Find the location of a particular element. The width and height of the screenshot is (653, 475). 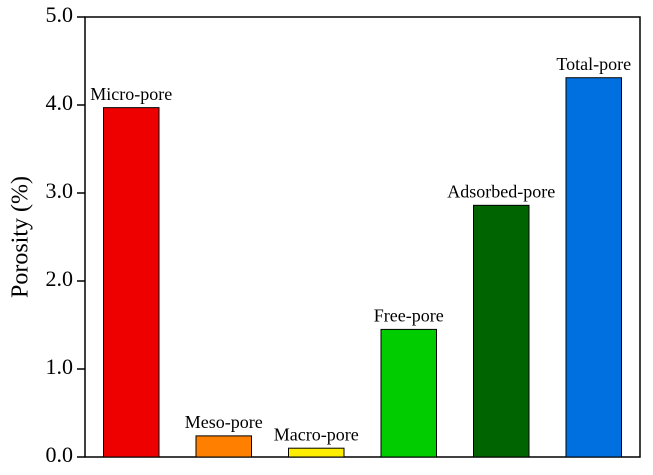

bar-label: Total-pore is located at coordinates (593, 64).